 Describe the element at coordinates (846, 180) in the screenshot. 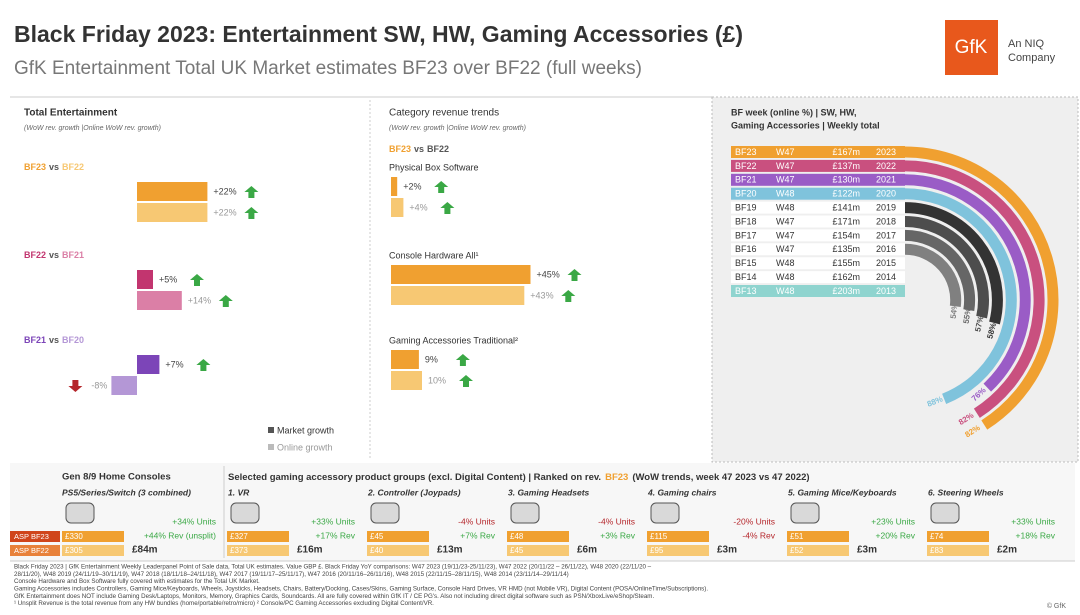

I see `week-cell: £130m` at that location.